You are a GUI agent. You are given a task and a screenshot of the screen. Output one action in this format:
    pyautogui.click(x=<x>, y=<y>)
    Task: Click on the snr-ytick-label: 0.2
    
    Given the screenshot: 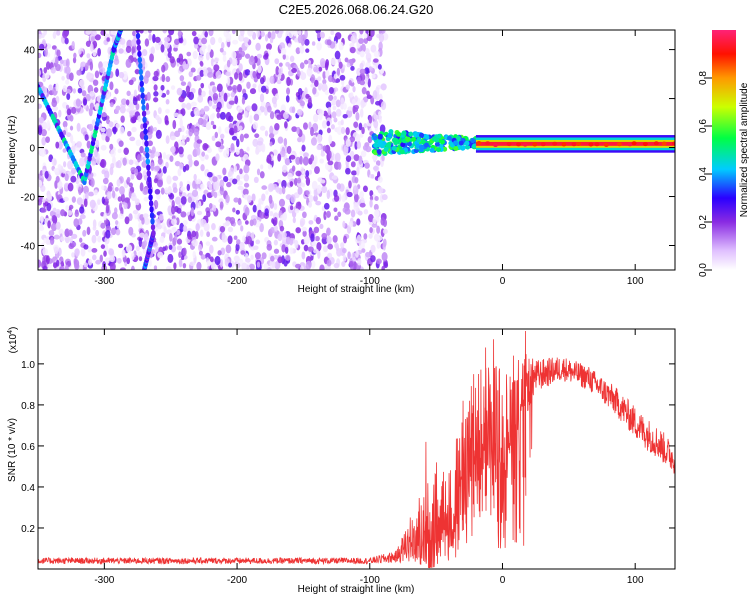 What is the action you would take?
    pyautogui.click(x=28, y=529)
    